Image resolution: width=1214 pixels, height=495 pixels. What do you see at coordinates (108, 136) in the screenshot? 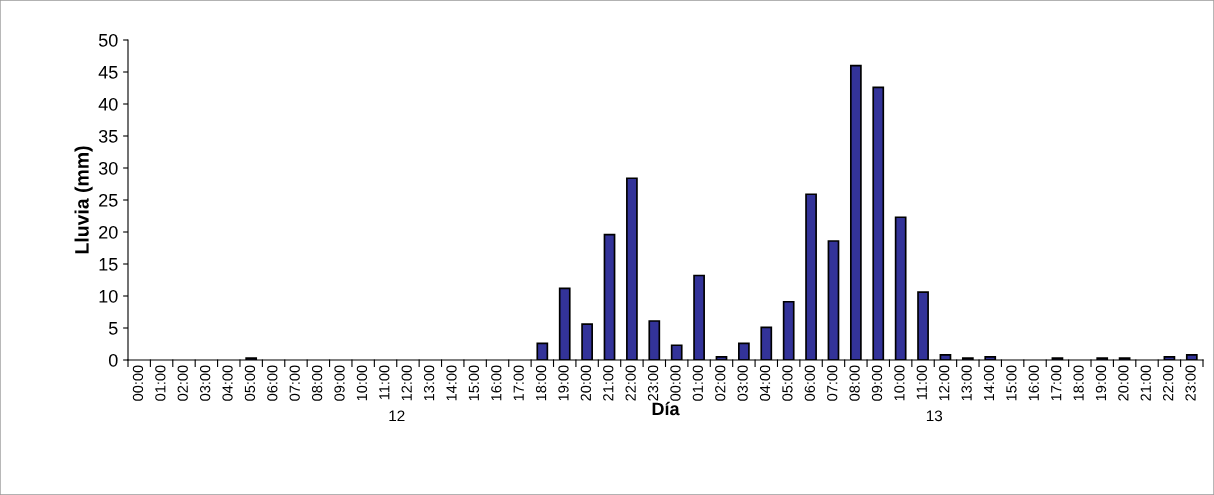
I see `y-tick-label: 35` at bounding box center [108, 136].